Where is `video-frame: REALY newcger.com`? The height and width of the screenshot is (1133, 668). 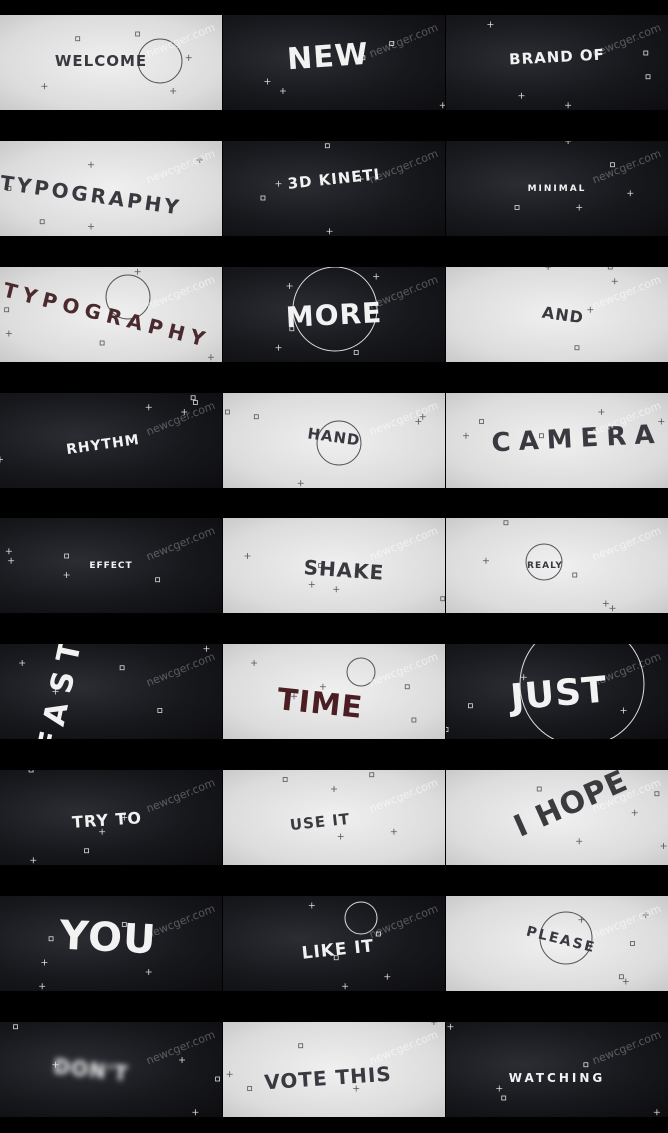
video-frame: REALY newcger.com is located at coordinates (557, 565).